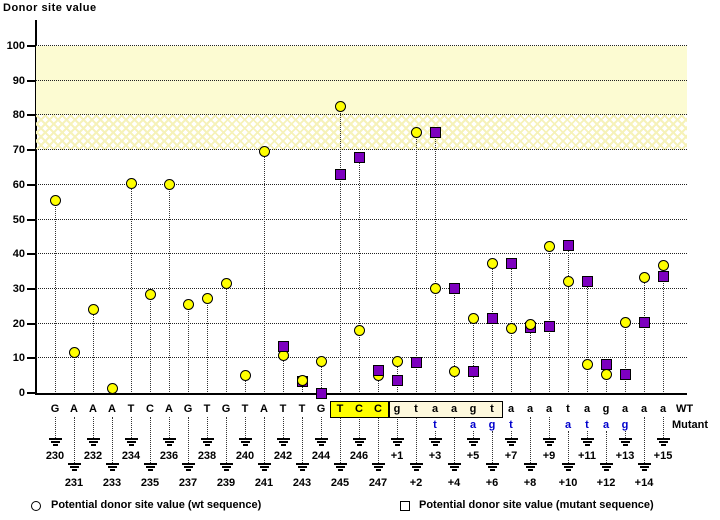  I want to click on data-stem-+10, so click(568, 318).